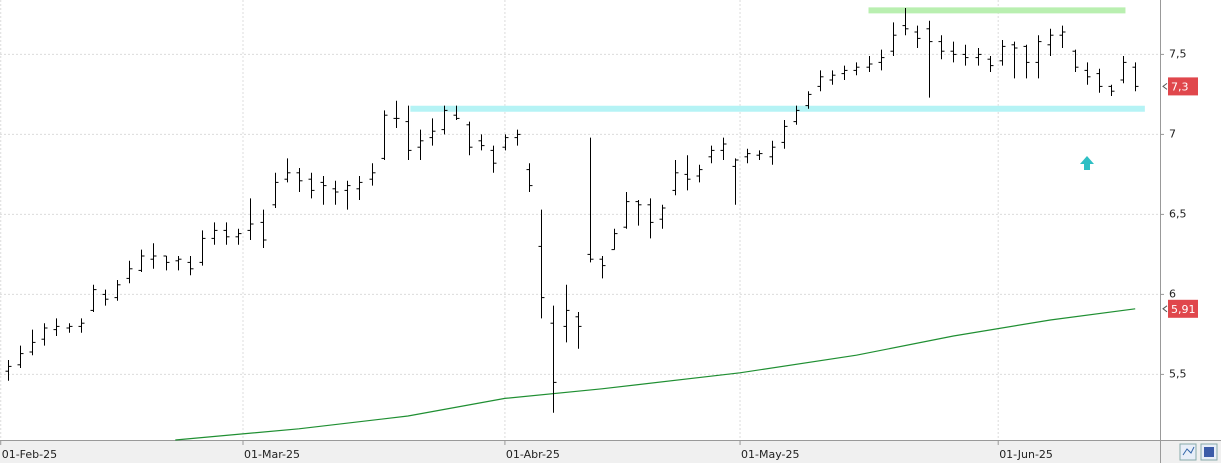 The height and width of the screenshot is (463, 1221). Describe the element at coordinates (1087, 163) in the screenshot. I see `arrow-annotation` at that location.